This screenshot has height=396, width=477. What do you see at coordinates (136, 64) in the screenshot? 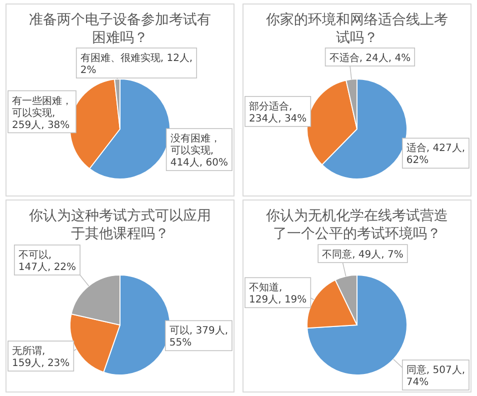
I see `slice-label: 有困难、很难实现, 12人, 2%` at bounding box center [136, 64].